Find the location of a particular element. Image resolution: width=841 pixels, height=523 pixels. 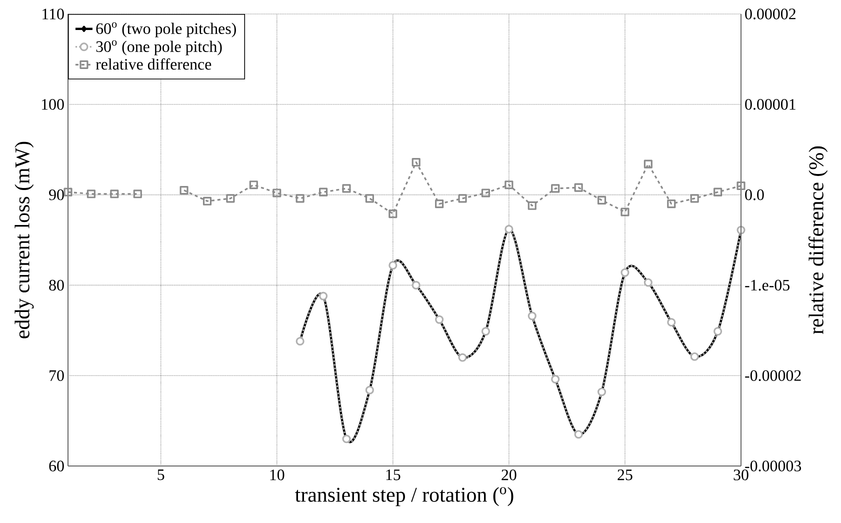

x-tick-label: 10 is located at coordinates (277, 475).